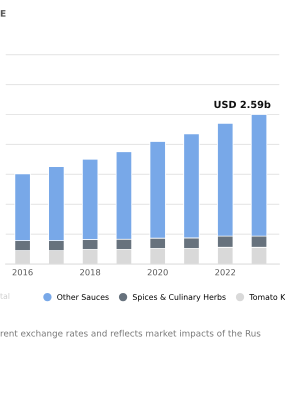 Image resolution: width=285 pixels, height=393 pixels. Describe the element at coordinates (130, 334) in the screenshot. I see `text: rent exchange rates and reflects market impacts of the Rus` at that location.